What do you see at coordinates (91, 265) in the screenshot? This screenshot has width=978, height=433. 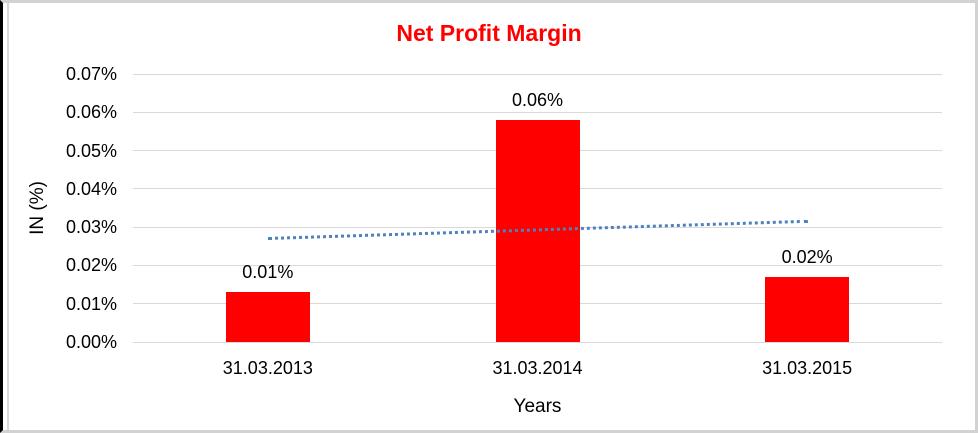 I see `y-tick-label: 0.02%` at bounding box center [91, 265].